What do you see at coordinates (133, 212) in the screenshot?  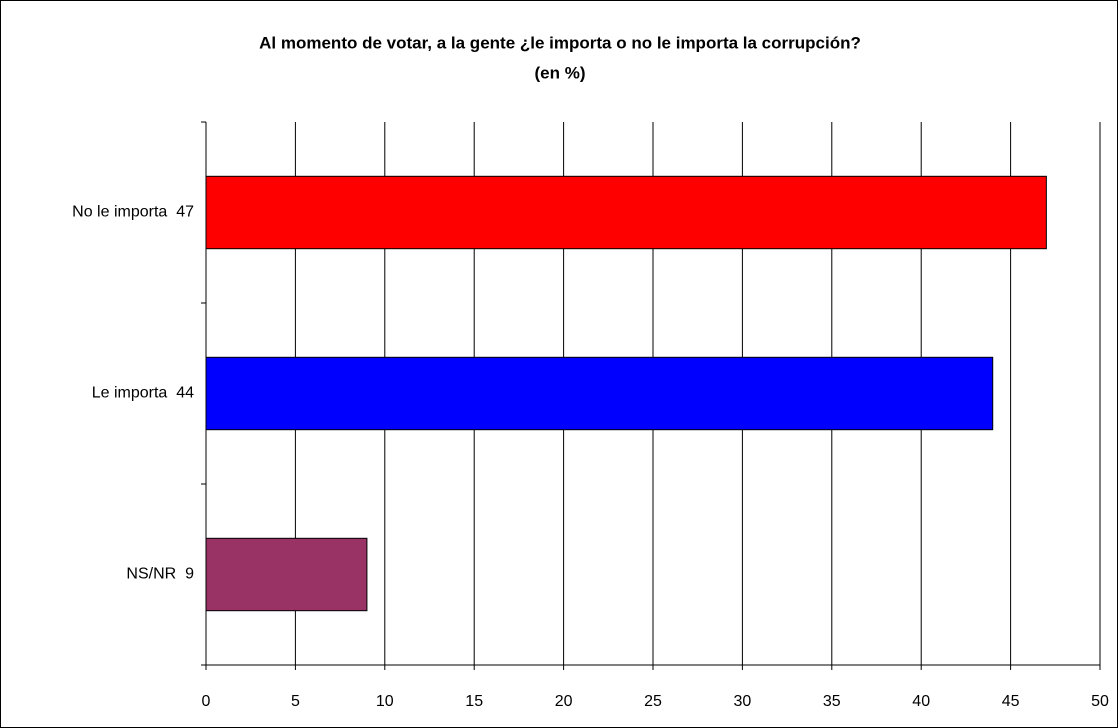 I see `y-tick-label: No le importa 47` at bounding box center [133, 212].